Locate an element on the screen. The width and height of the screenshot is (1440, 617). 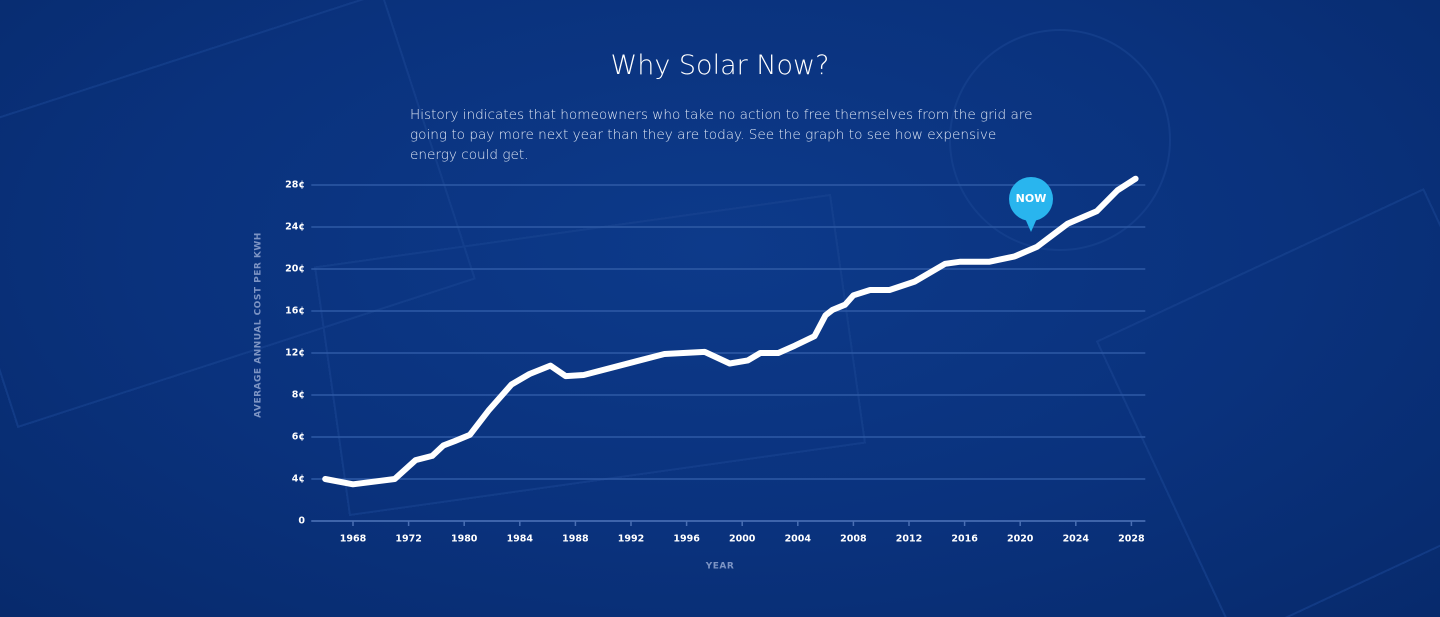
x-tick-label: 2028 is located at coordinates (1131, 539).